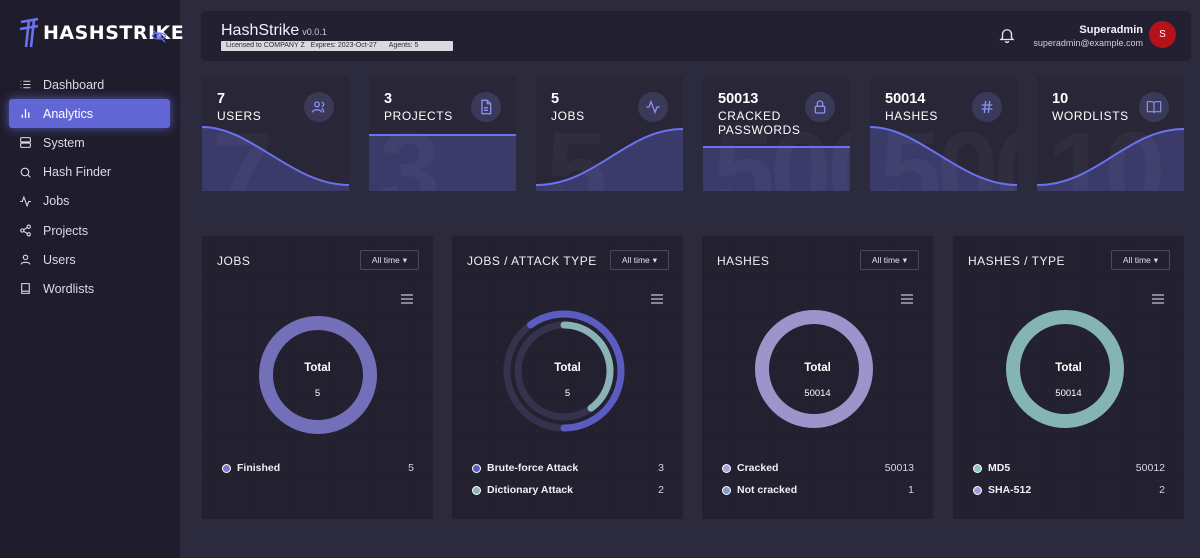  I want to click on stat-card-wordlists: 10 10 WORDLISTS, so click(1110, 134).